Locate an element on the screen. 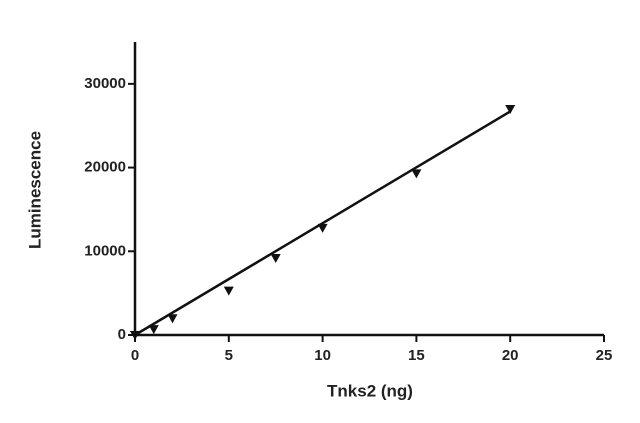 This screenshot has height=423, width=640. x-tick-label: 5 is located at coordinates (229, 355).